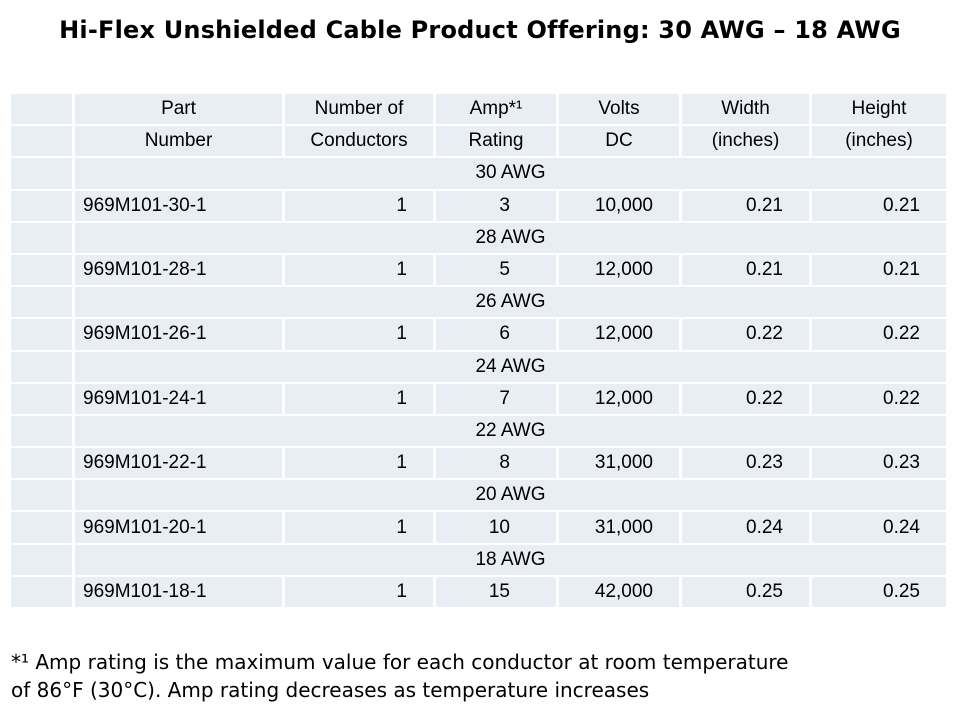  Describe the element at coordinates (180, 142) in the screenshot. I see `header-cell: Number` at that location.